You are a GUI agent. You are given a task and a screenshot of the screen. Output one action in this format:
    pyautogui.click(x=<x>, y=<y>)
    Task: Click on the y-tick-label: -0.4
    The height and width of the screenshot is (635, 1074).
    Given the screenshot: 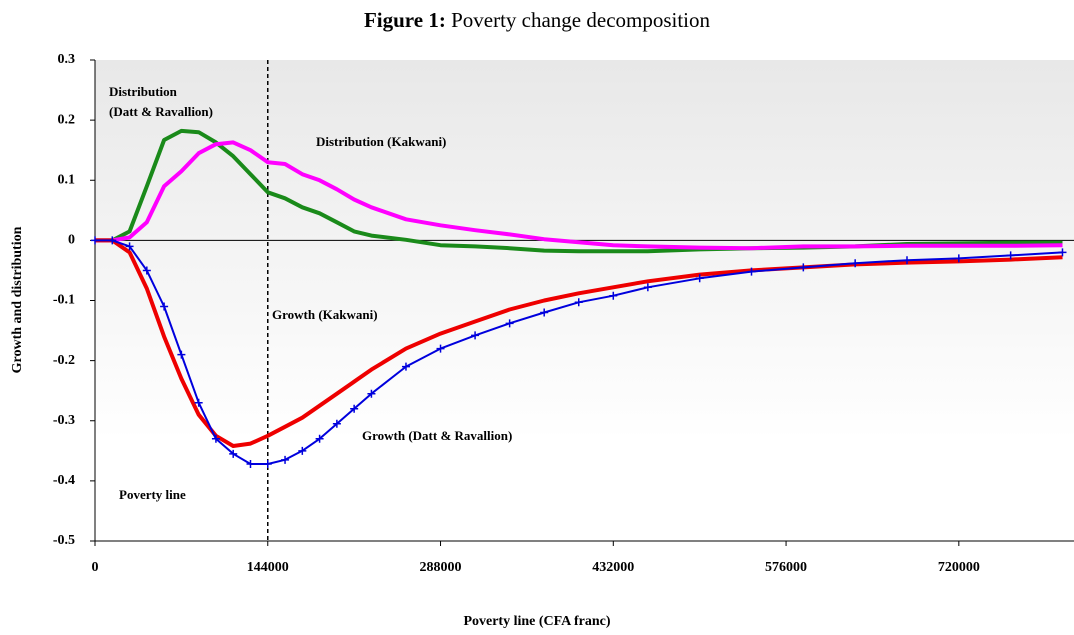 What is the action you would take?
    pyautogui.click(x=64, y=480)
    